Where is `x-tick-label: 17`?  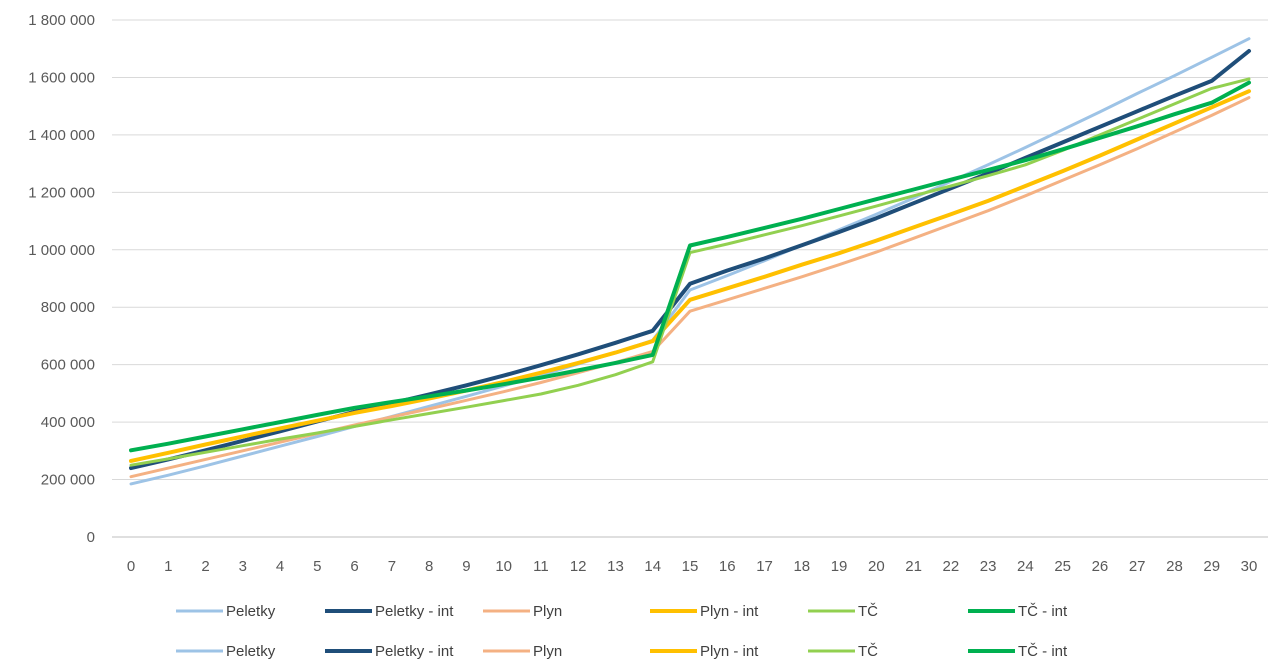 x-tick-label: 17 is located at coordinates (764, 566).